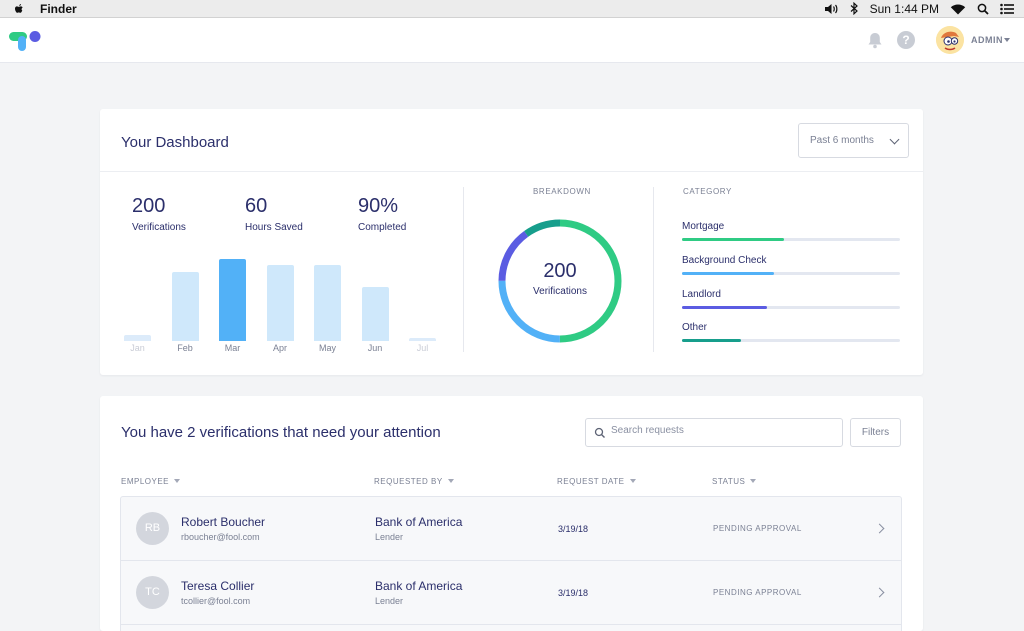 The height and width of the screenshot is (631, 1024). Describe the element at coordinates (232, 300) in the screenshot. I see `bar-mar` at that location.